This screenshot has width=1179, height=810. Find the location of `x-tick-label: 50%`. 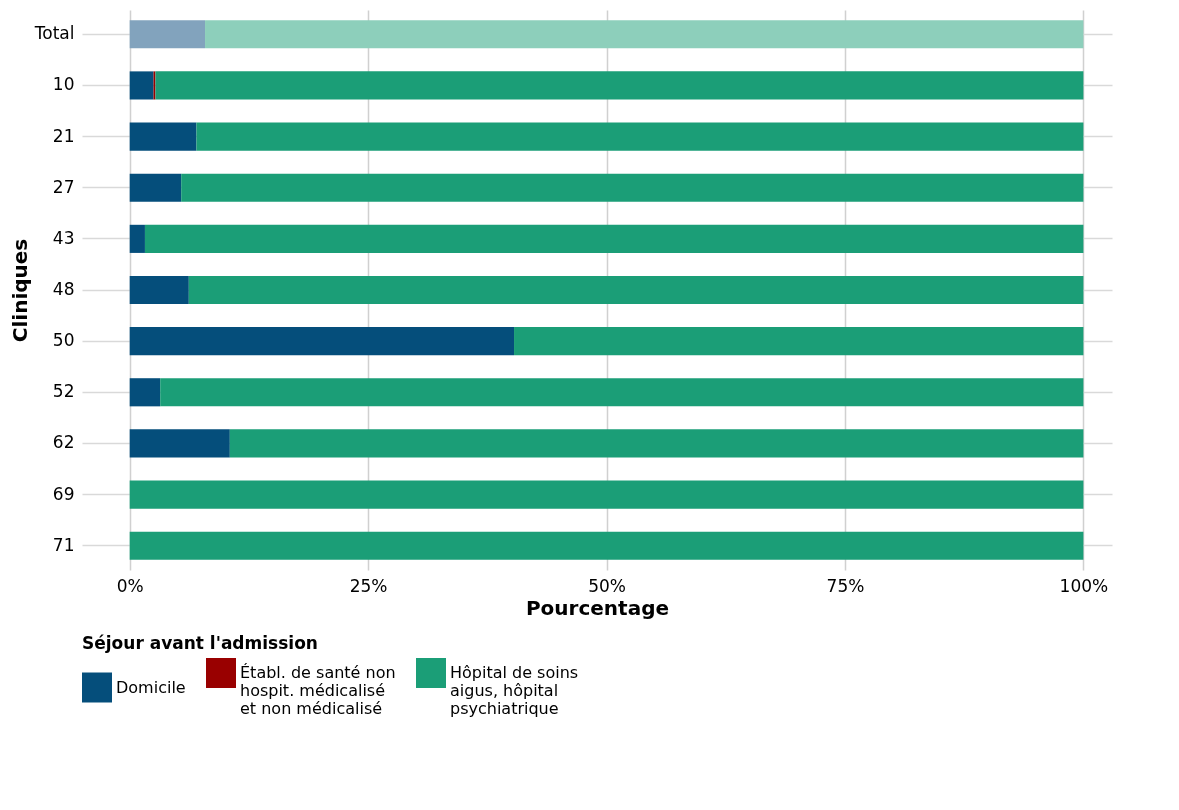

x-tick-label: 50% is located at coordinates (607, 585).